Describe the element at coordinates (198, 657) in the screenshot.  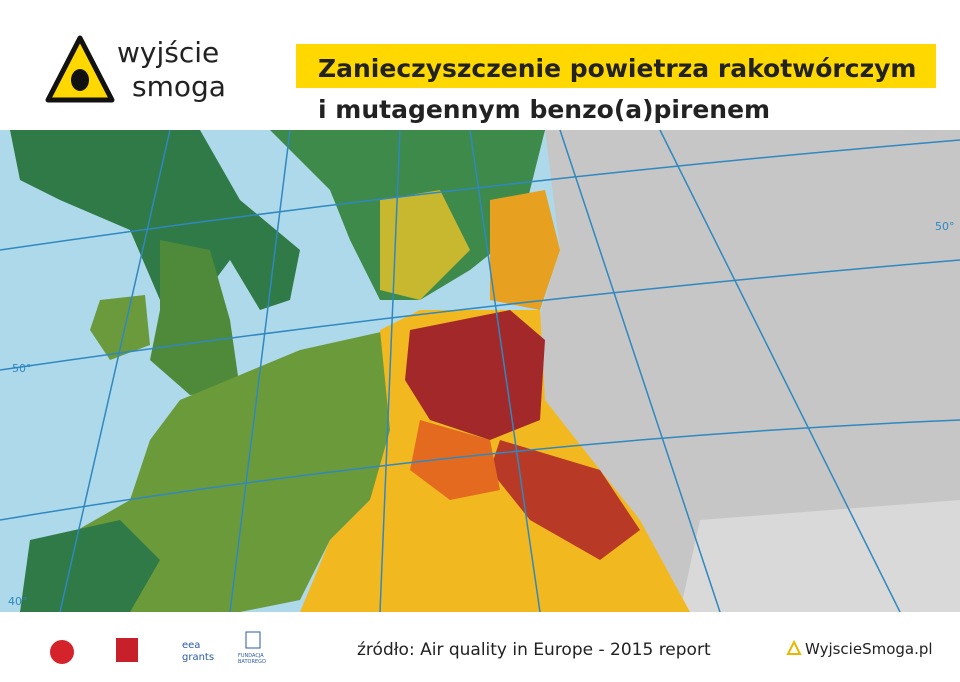
I see `sponsor-text: grants` at that location.